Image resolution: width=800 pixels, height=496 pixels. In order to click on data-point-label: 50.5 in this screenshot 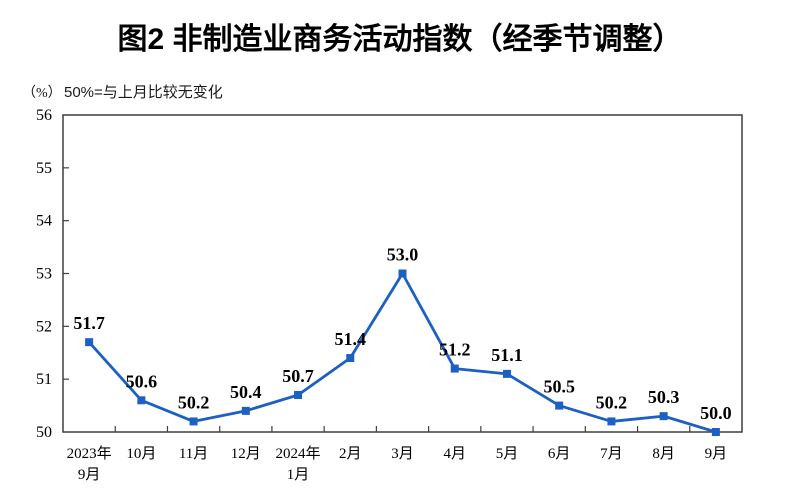, I will do `click(559, 387)`.